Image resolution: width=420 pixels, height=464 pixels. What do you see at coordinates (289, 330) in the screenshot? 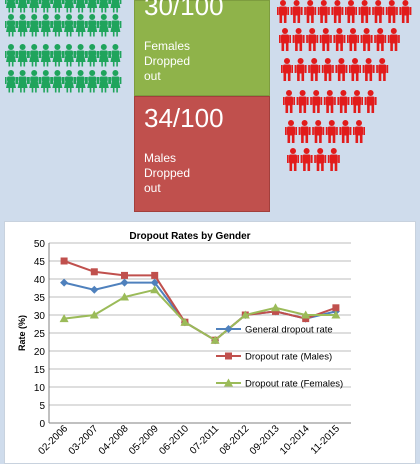
I see `legend-label: General dropout rate` at bounding box center [289, 330].